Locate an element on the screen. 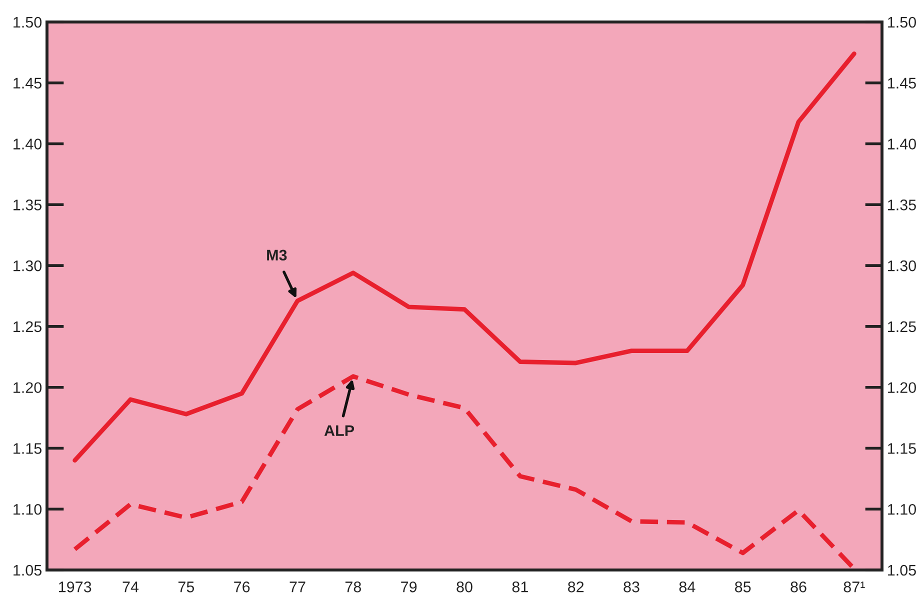  x-tick-label: 82 is located at coordinates (576, 587).